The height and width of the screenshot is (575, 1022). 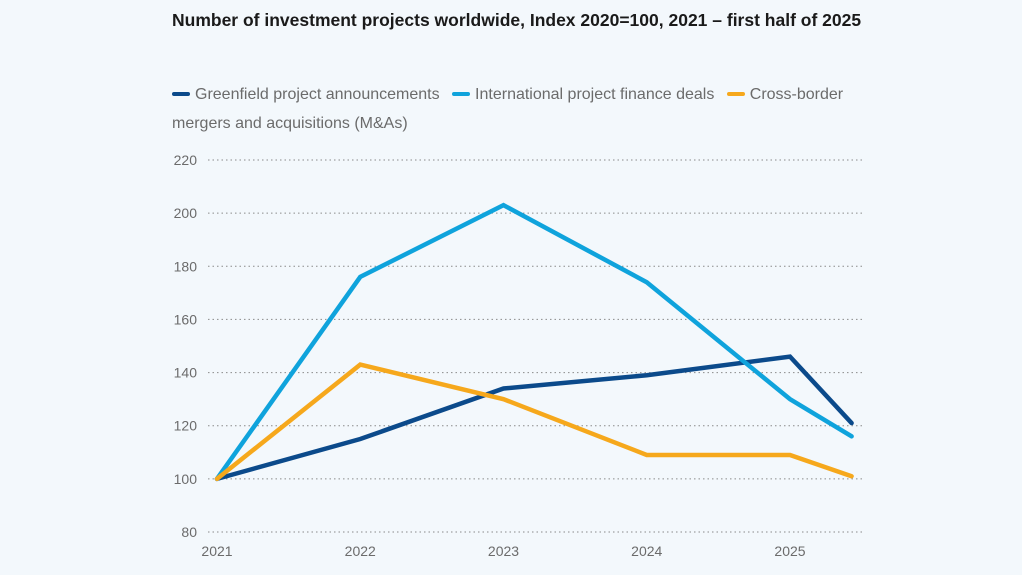 I want to click on y-tick-label: 120, so click(x=186, y=426).